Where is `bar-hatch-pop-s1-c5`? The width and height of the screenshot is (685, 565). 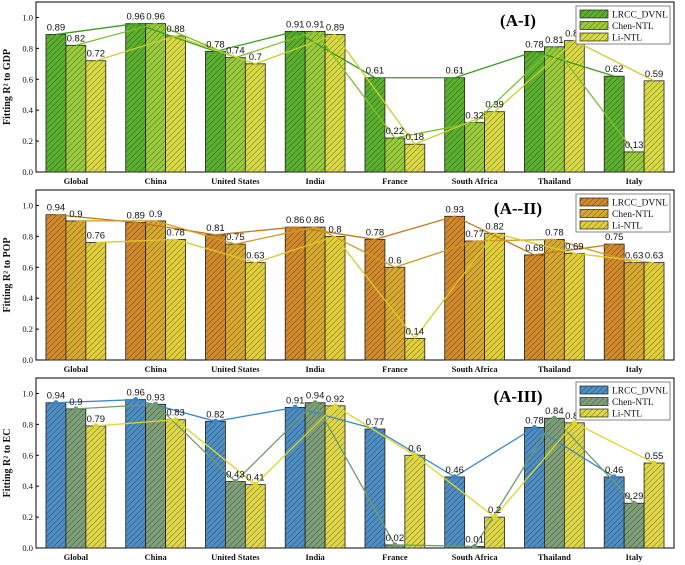 bar-hatch-pop-s1-c5 is located at coordinates (474, 300).